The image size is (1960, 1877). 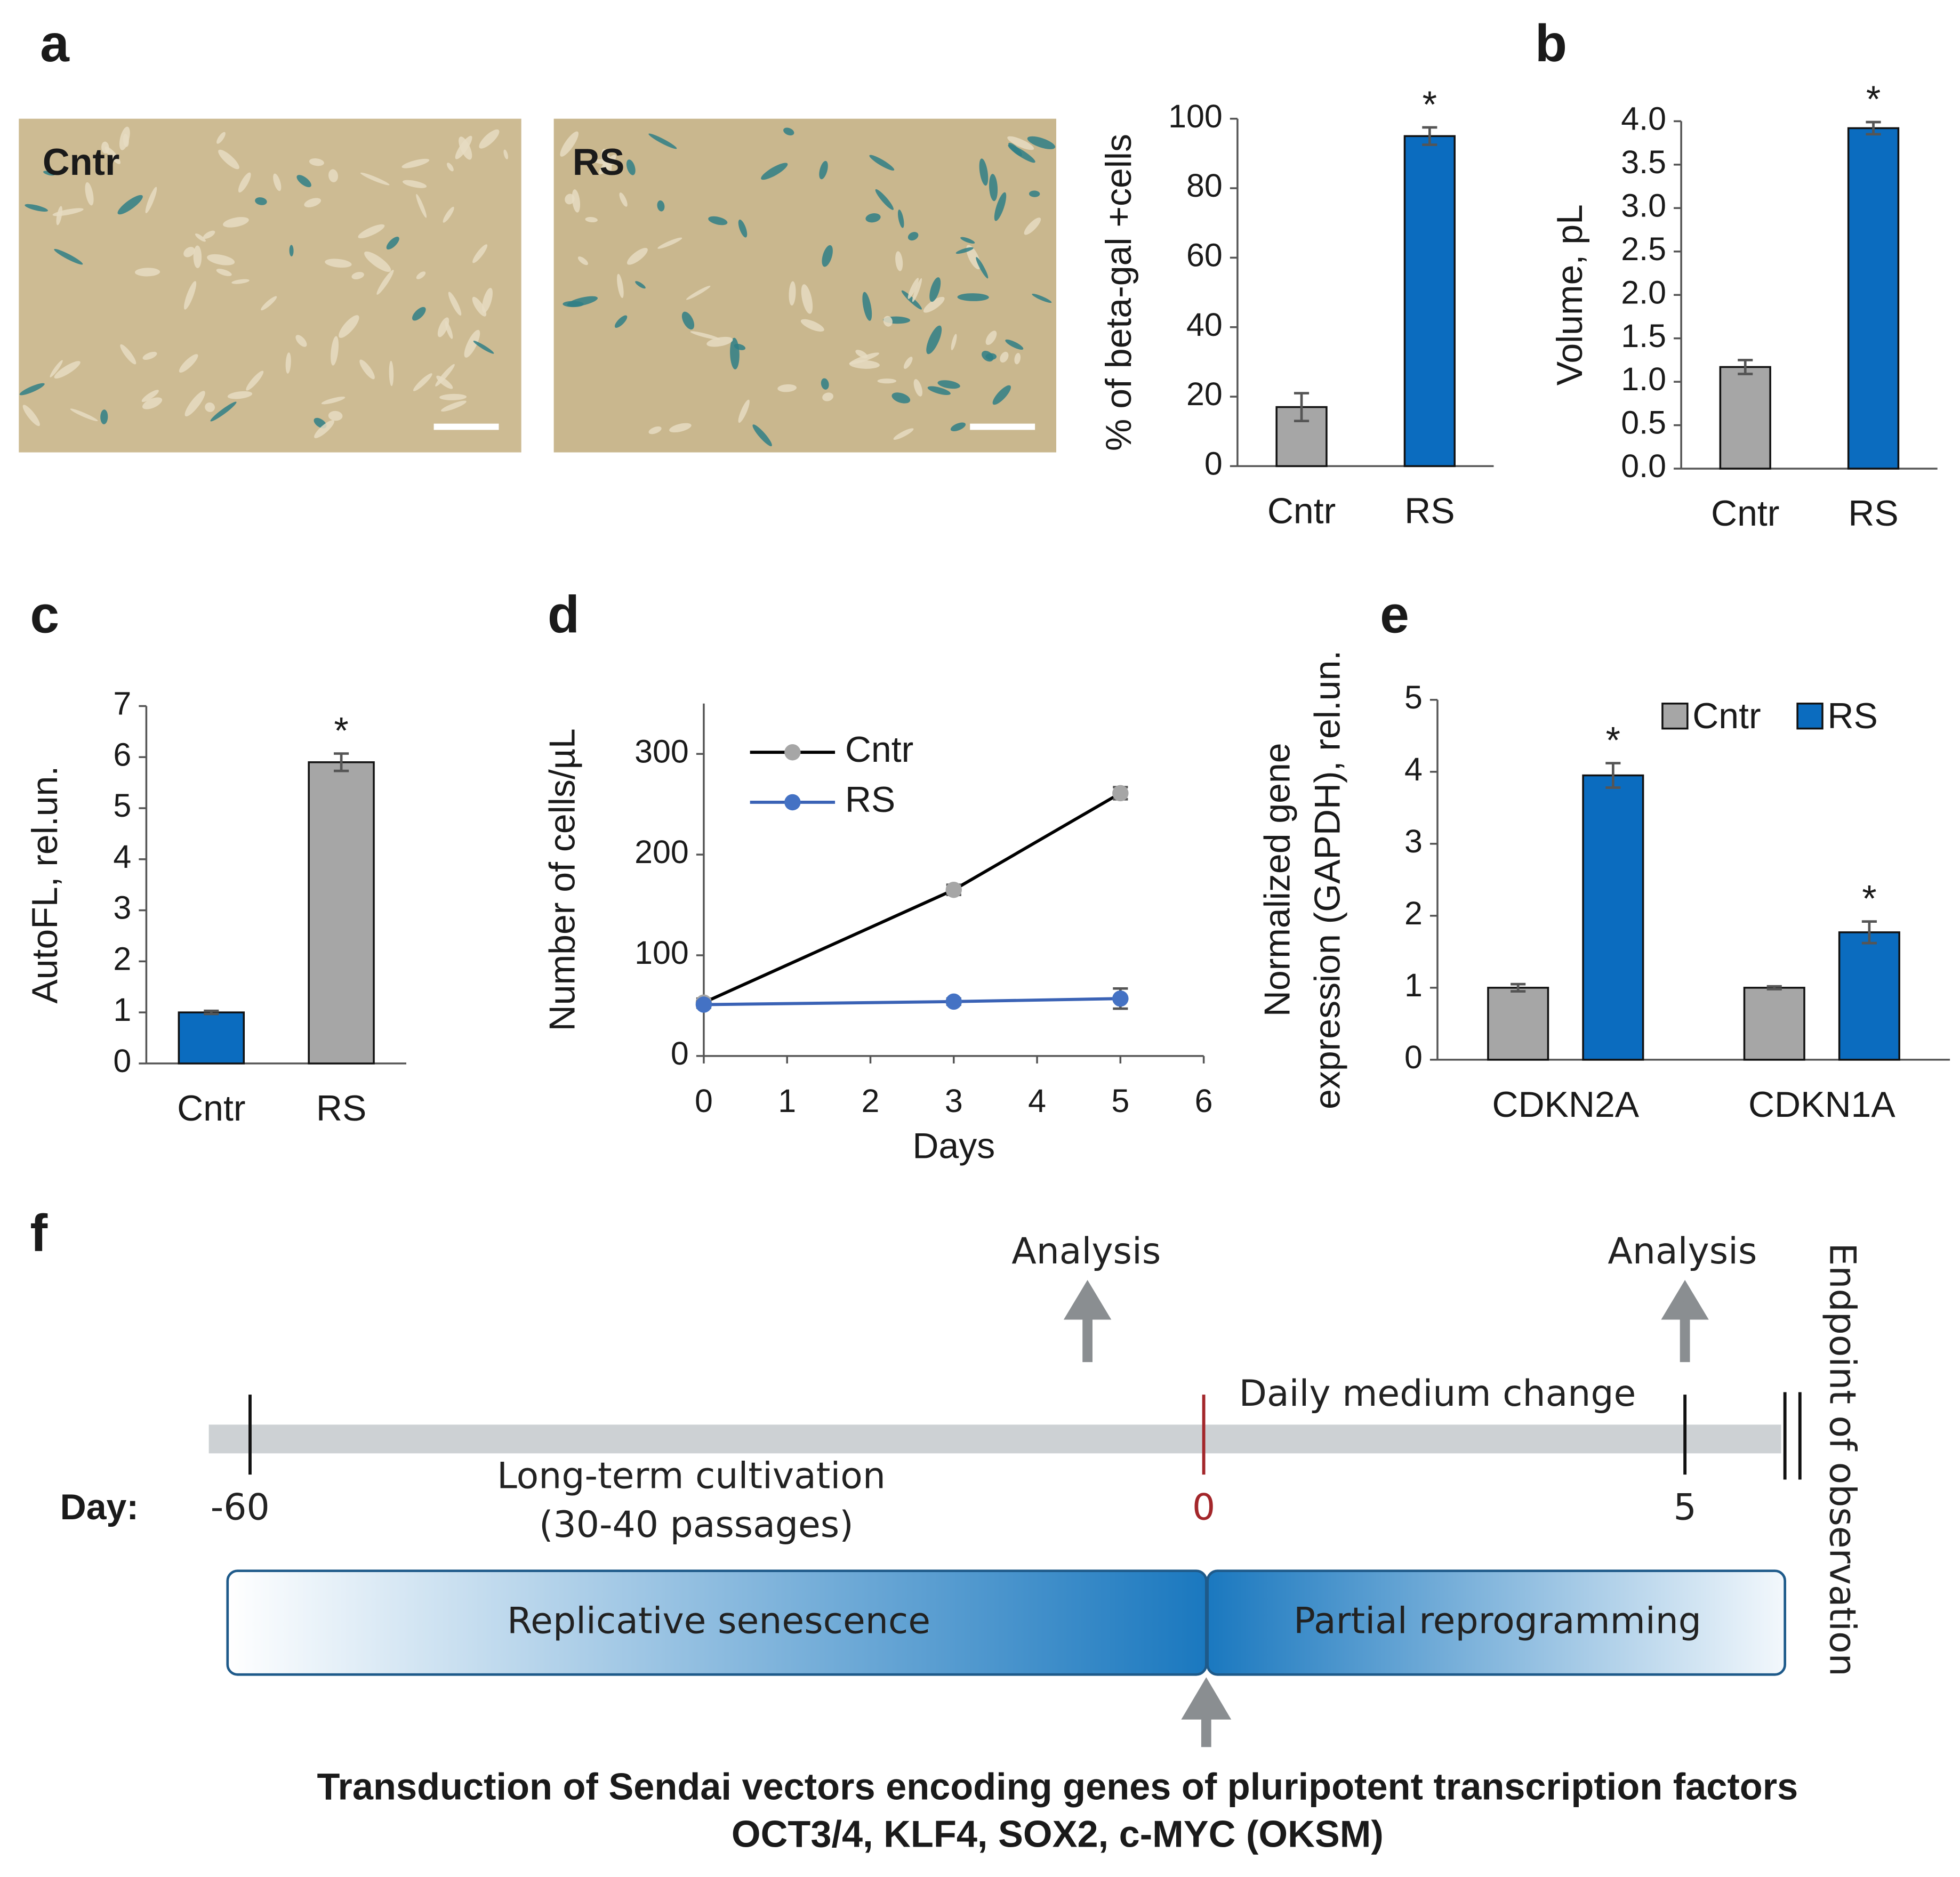 I want to click on y-tick-label: 20, so click(x=1204, y=394).